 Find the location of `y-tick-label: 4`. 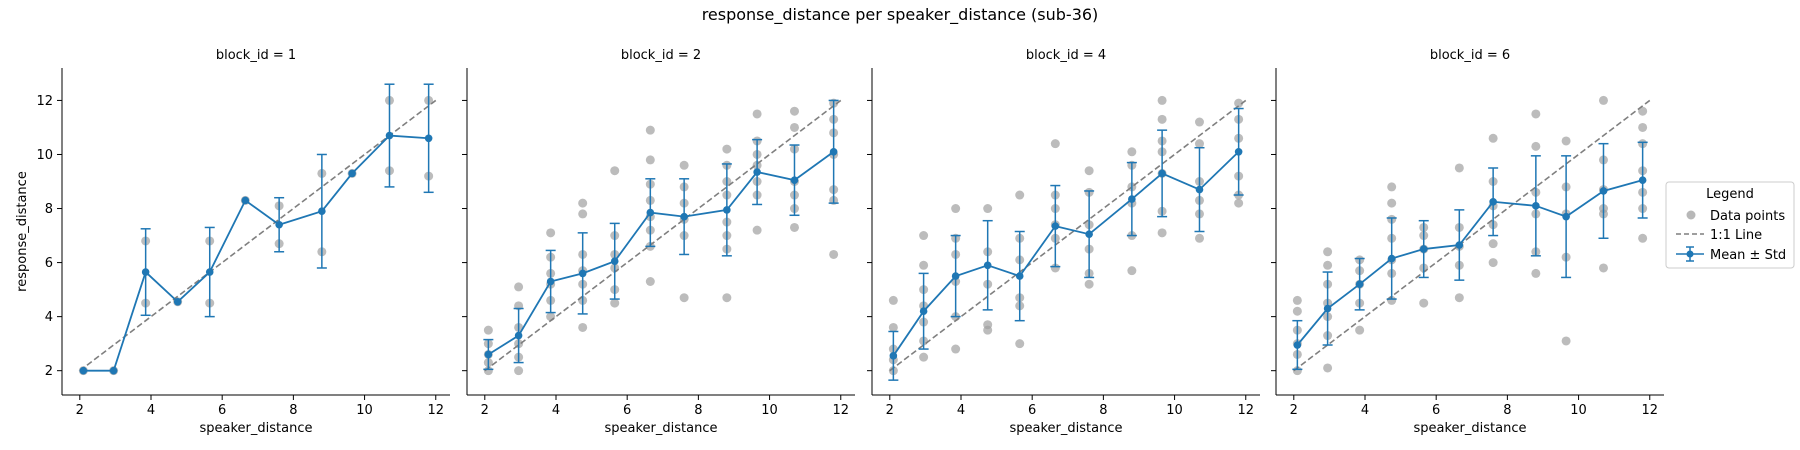

y-tick-label: 4 is located at coordinates (49, 317).